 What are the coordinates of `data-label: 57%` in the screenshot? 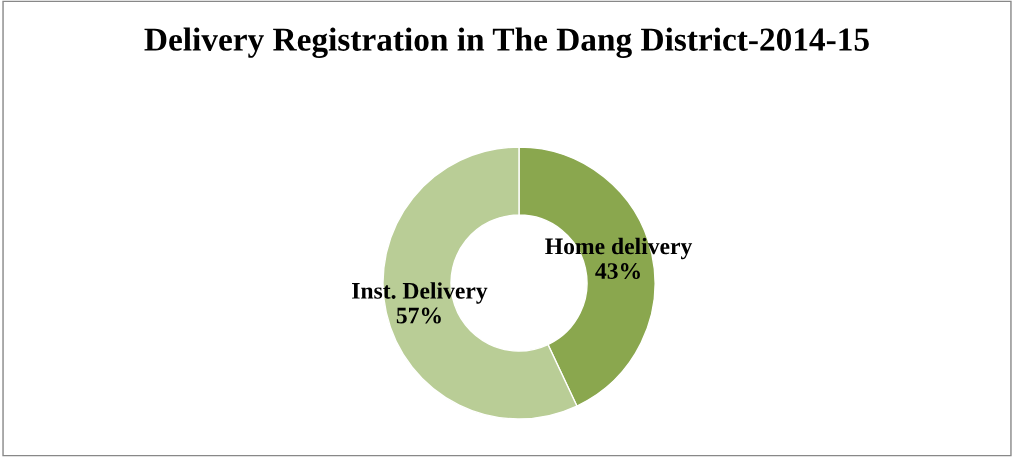 It's located at (418, 315).